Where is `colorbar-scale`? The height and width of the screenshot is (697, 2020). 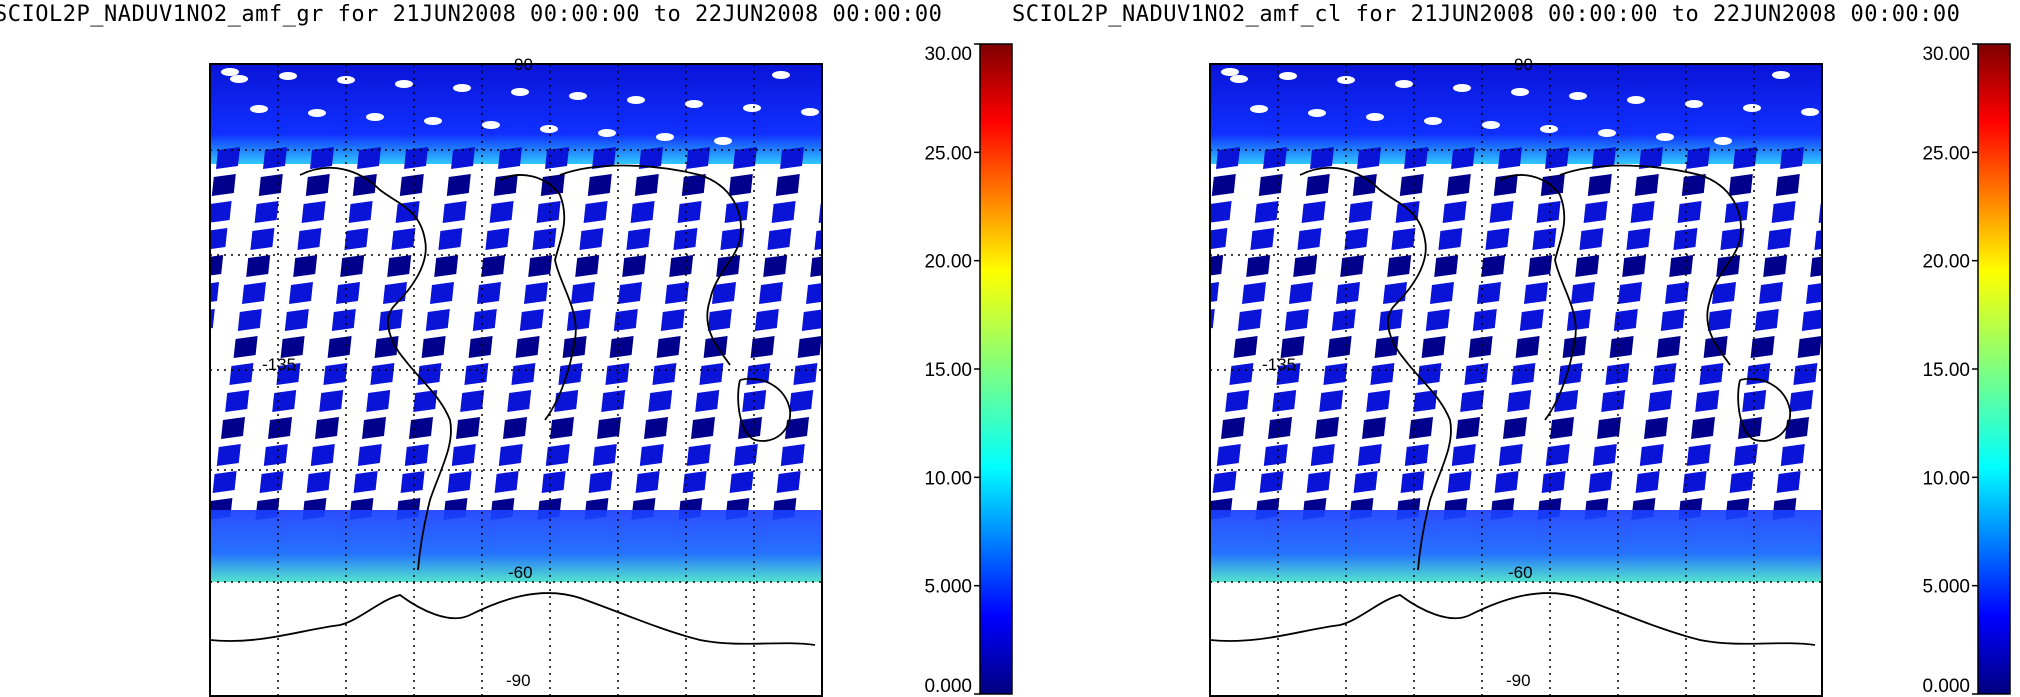
colorbar-scale is located at coordinates (996, 369).